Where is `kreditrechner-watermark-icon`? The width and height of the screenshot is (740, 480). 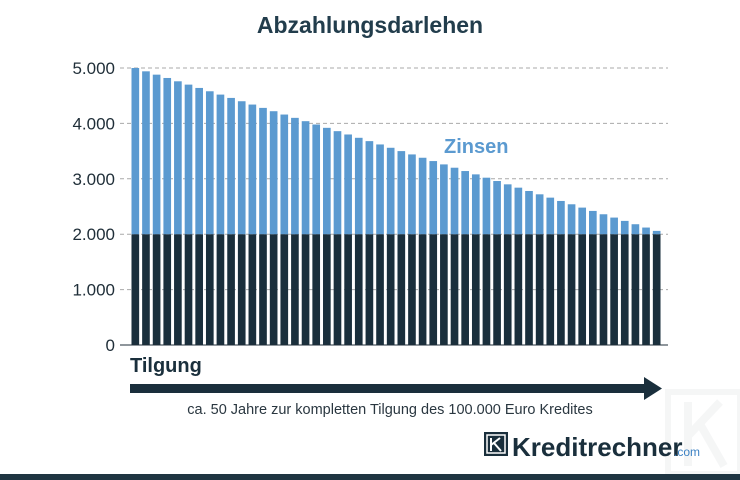 kreditrechner-watermark-icon is located at coordinates (702, 433).